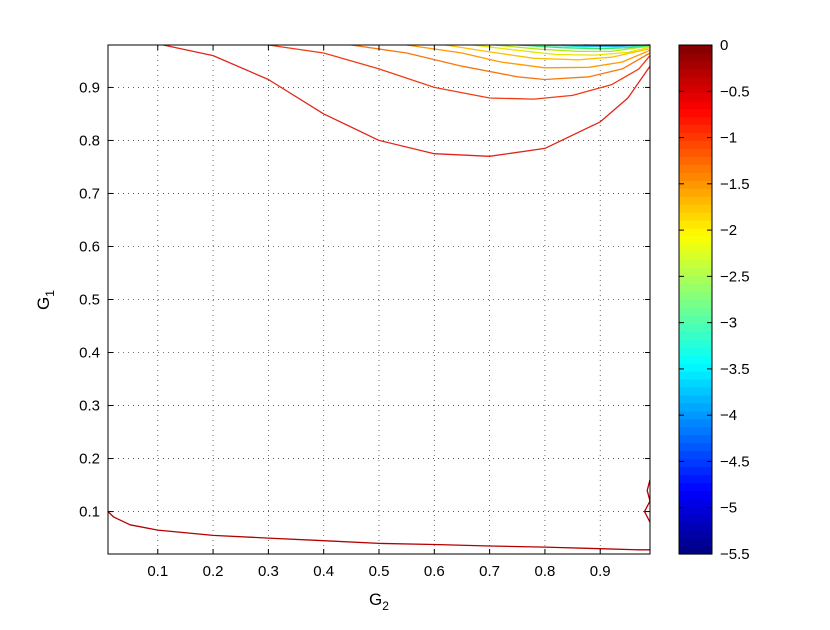 Image resolution: width=830 pixels, height=630 pixels. Describe the element at coordinates (268, 571) in the screenshot. I see `x-tick-label: 0.3` at that location.